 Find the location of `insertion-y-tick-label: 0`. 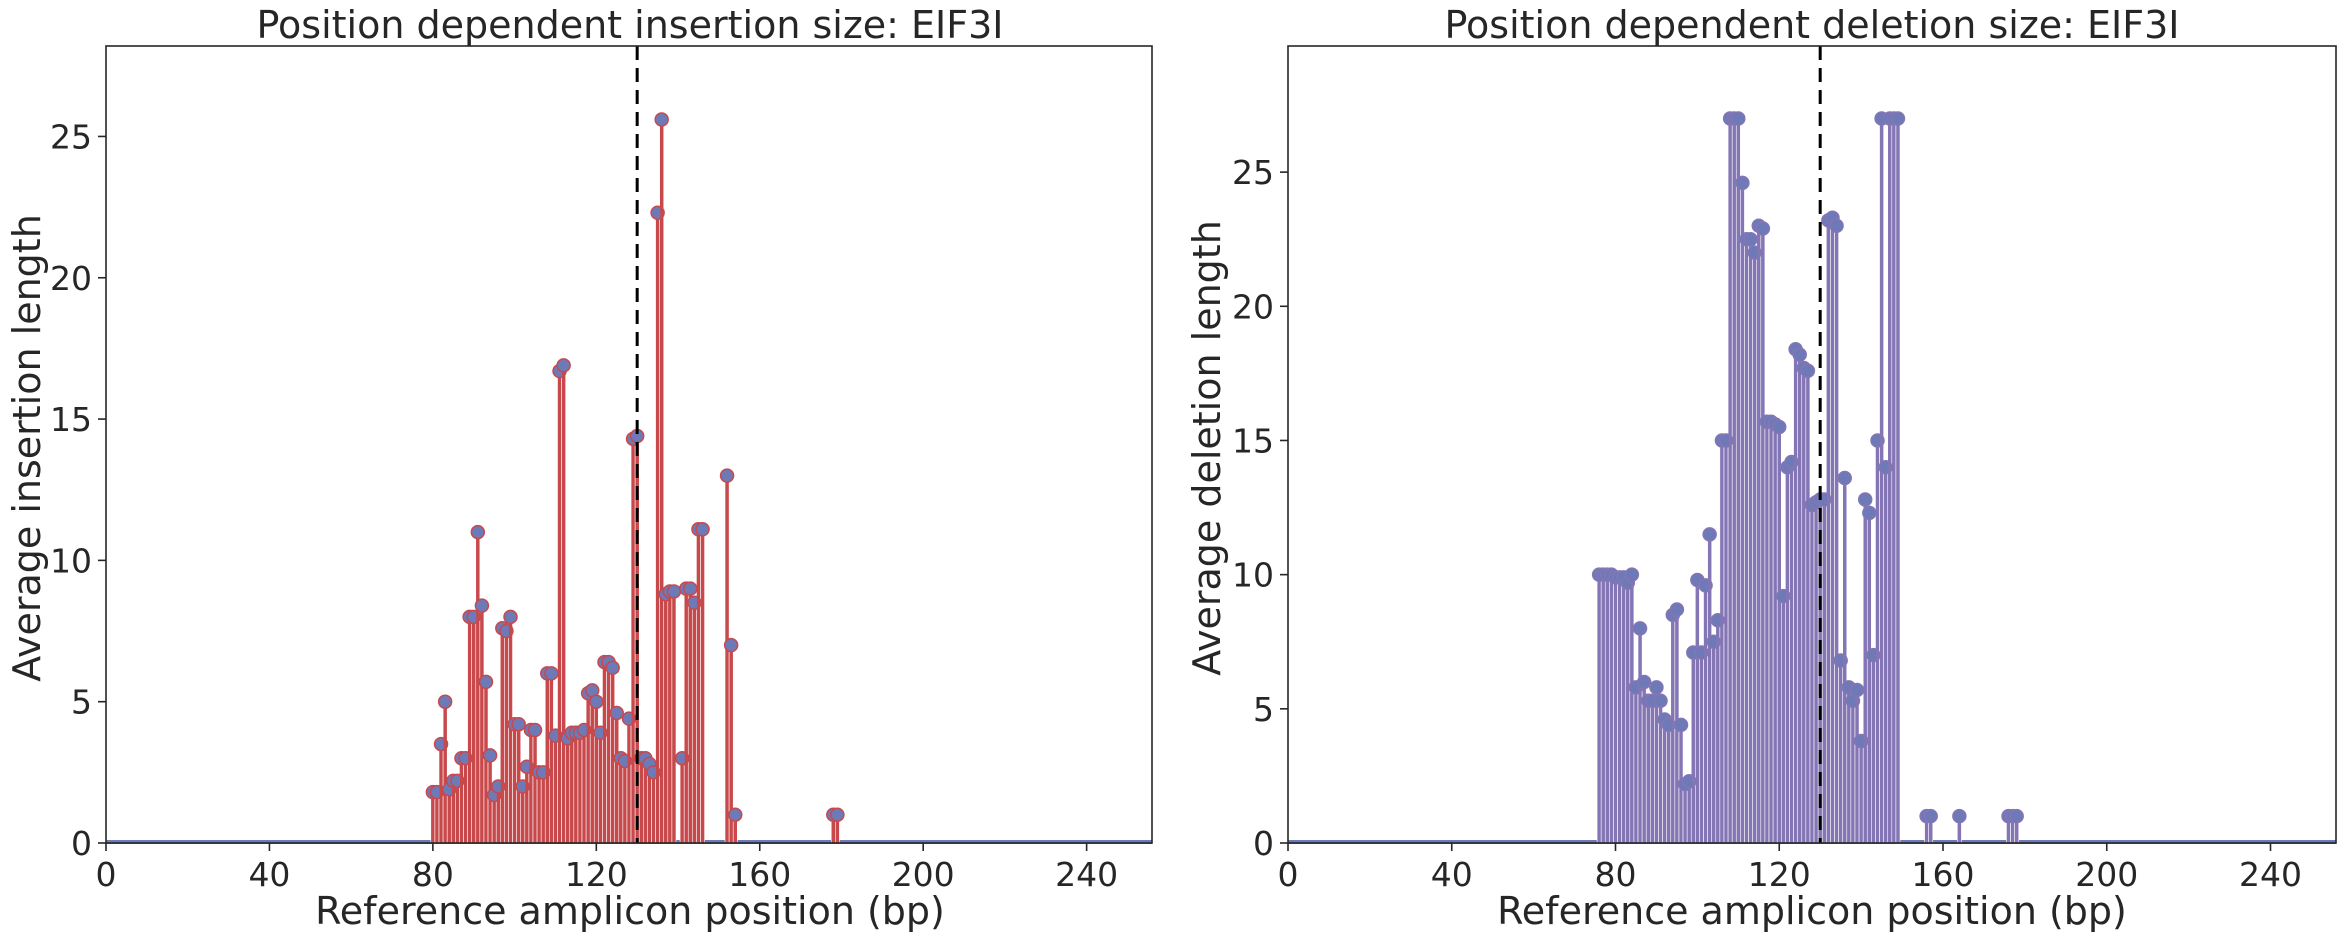

insertion-y-tick-label: 0 is located at coordinates (81, 843).